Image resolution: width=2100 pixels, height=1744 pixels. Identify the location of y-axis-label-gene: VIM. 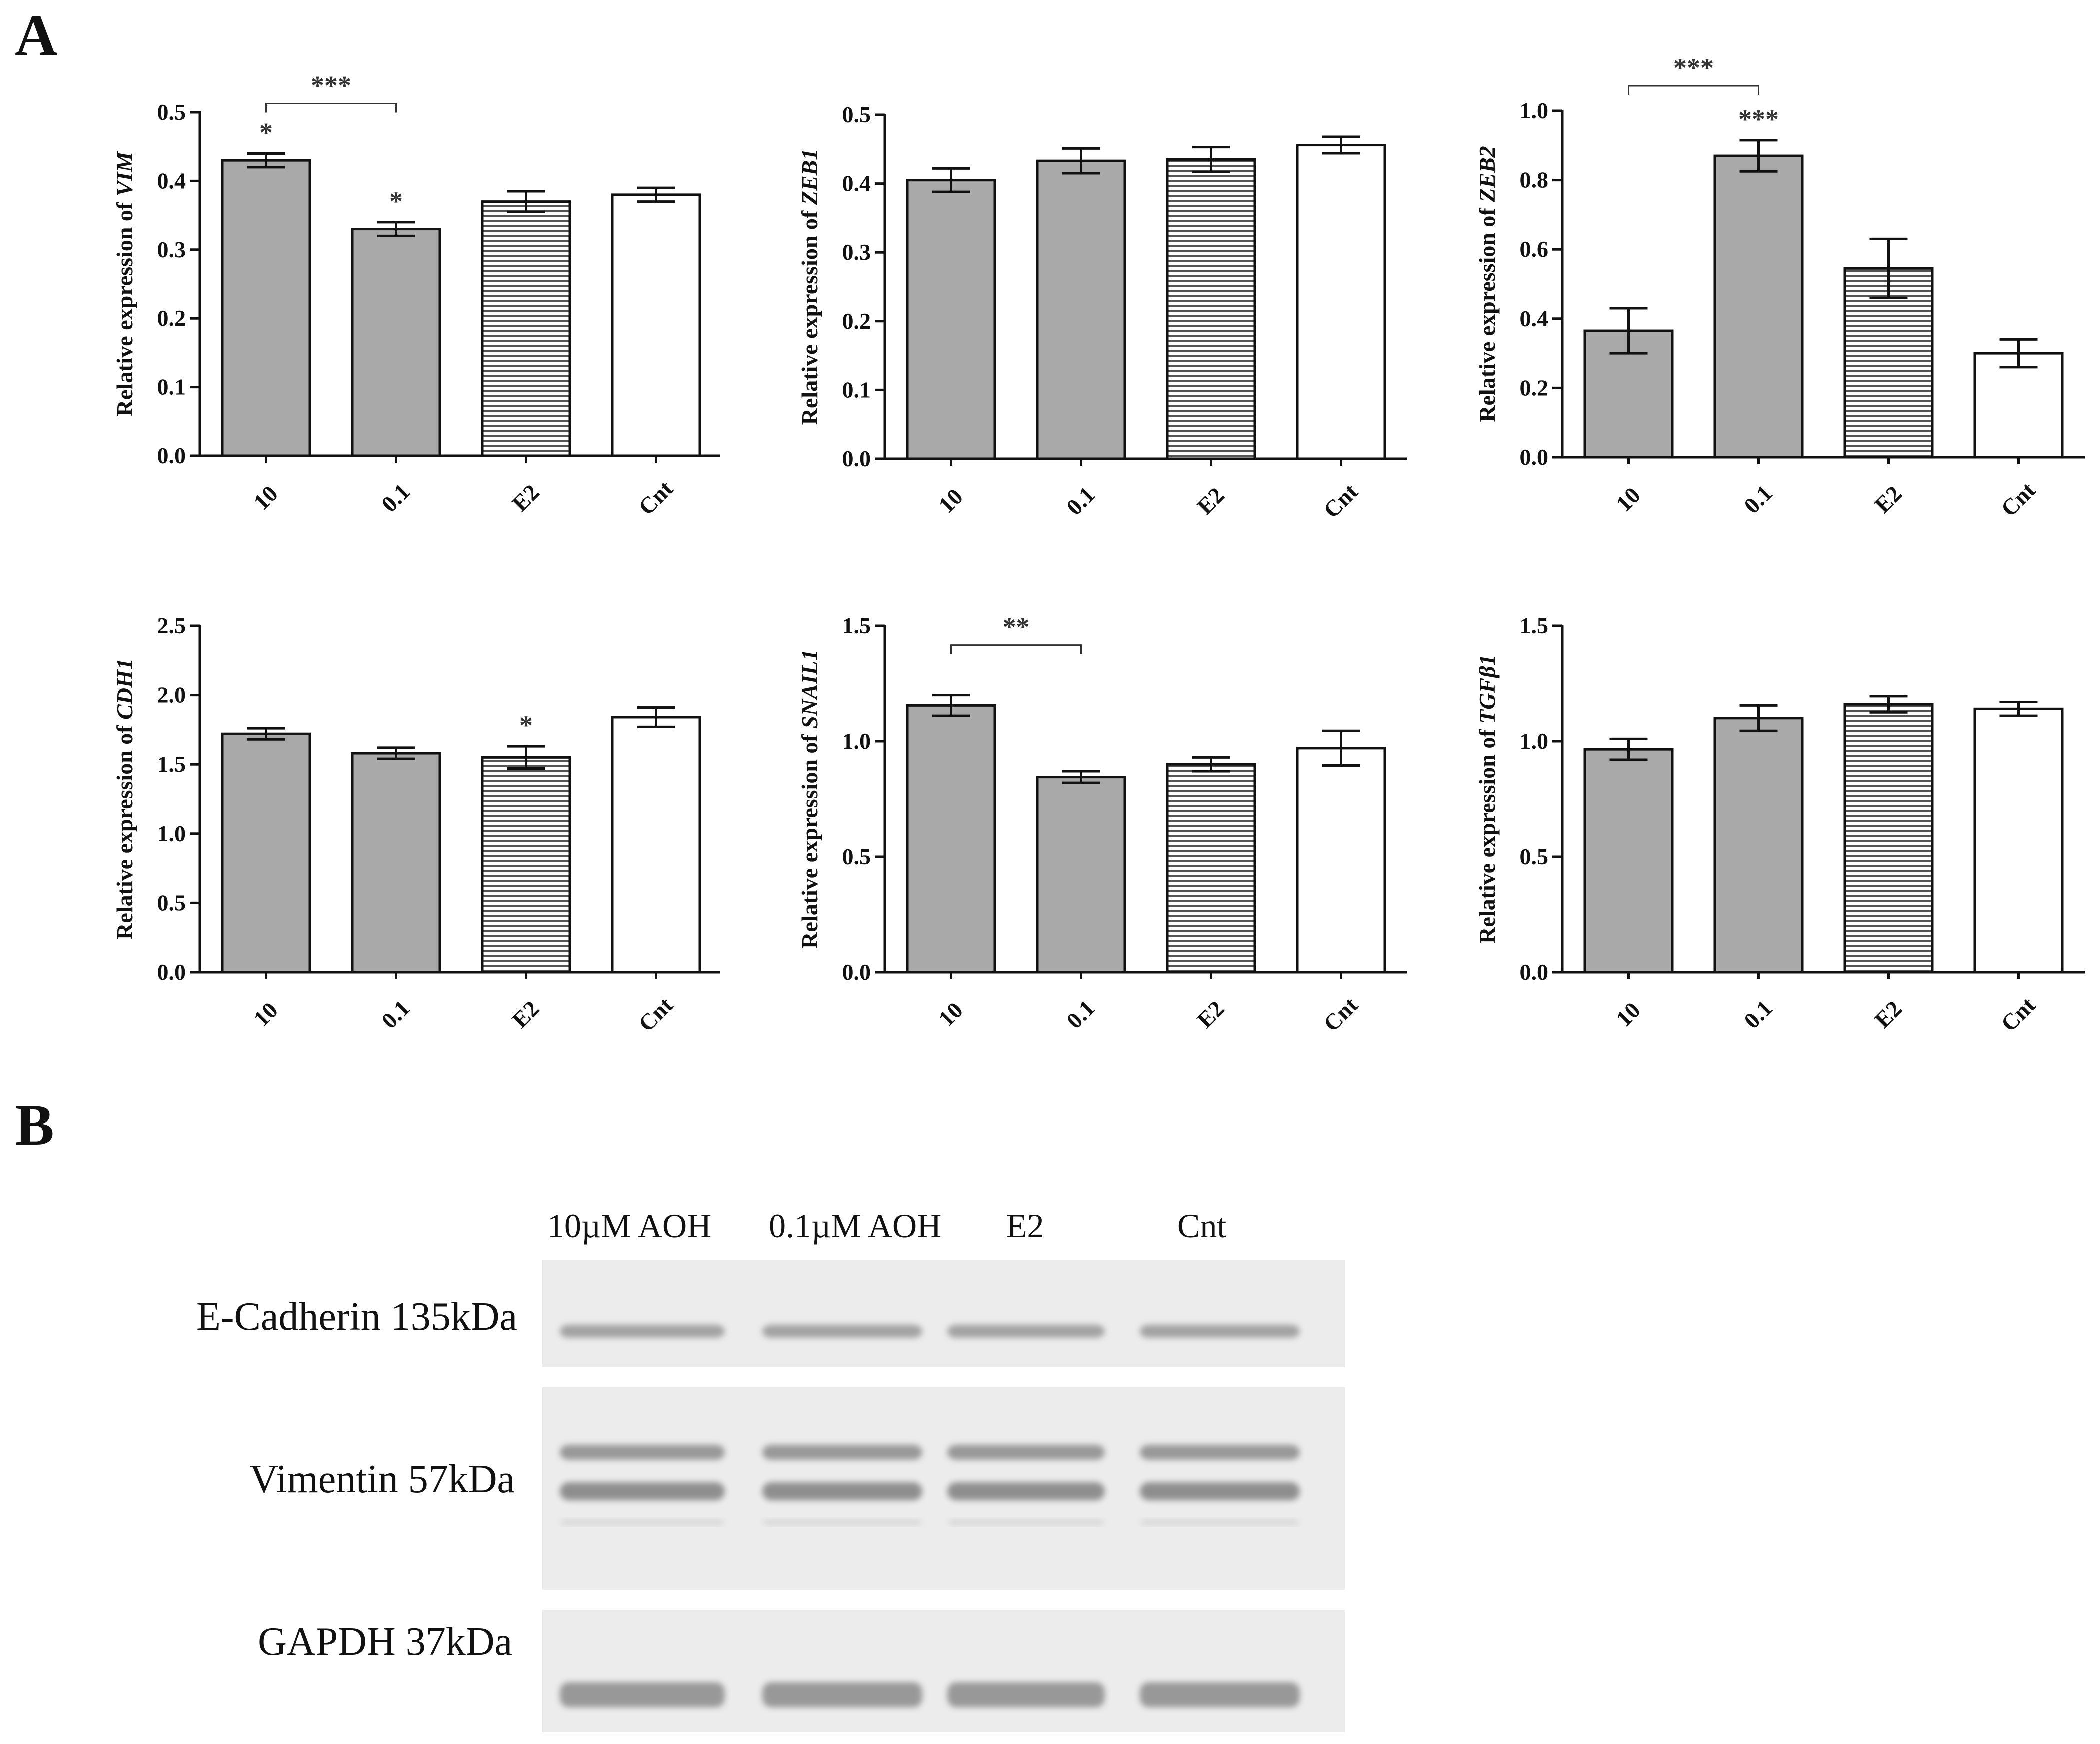
(125, 174).